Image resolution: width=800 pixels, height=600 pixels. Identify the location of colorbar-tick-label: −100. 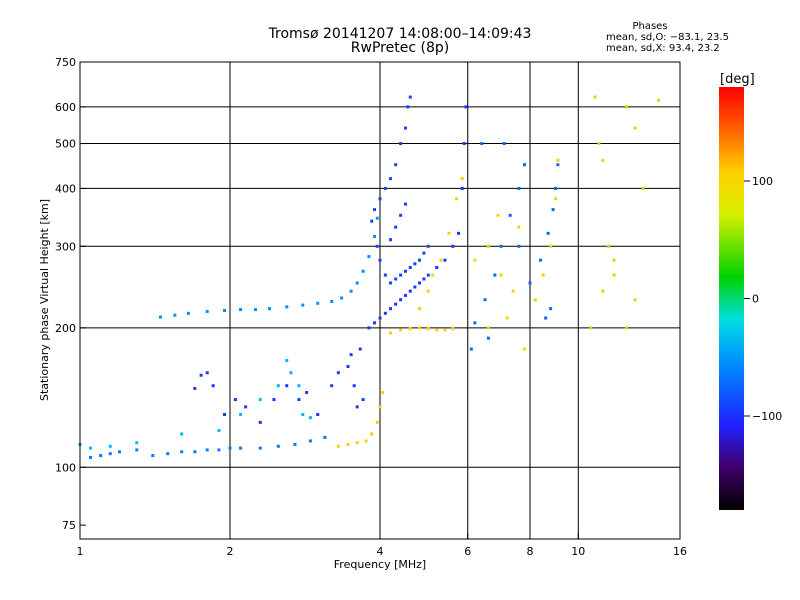
(767, 416).